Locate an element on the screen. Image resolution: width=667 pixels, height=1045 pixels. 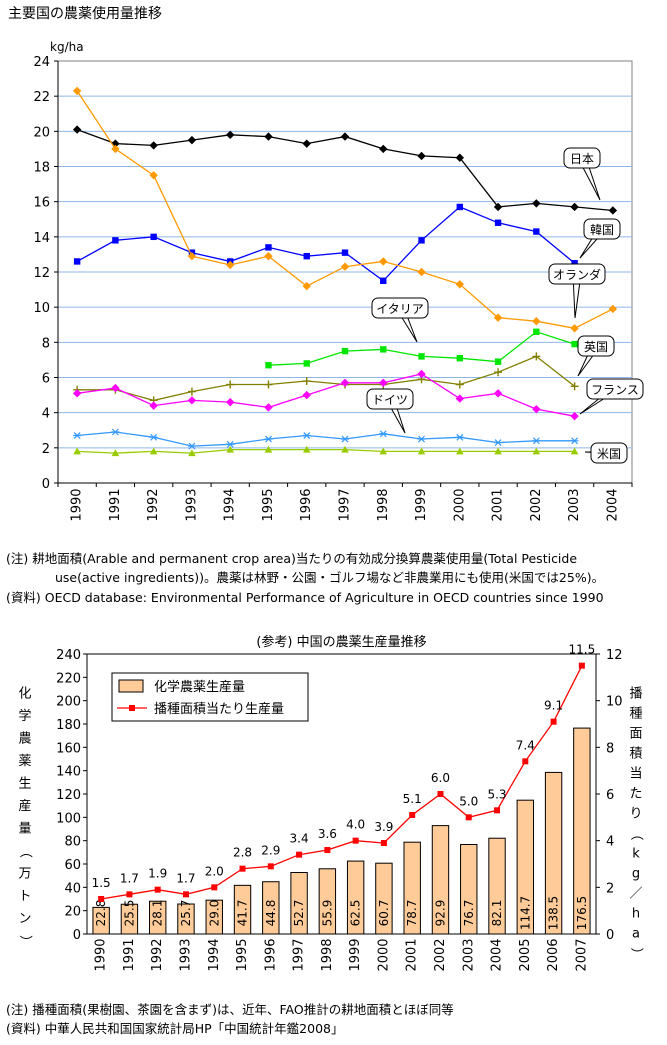
bar-value-label: 22.8 is located at coordinates (101, 913).